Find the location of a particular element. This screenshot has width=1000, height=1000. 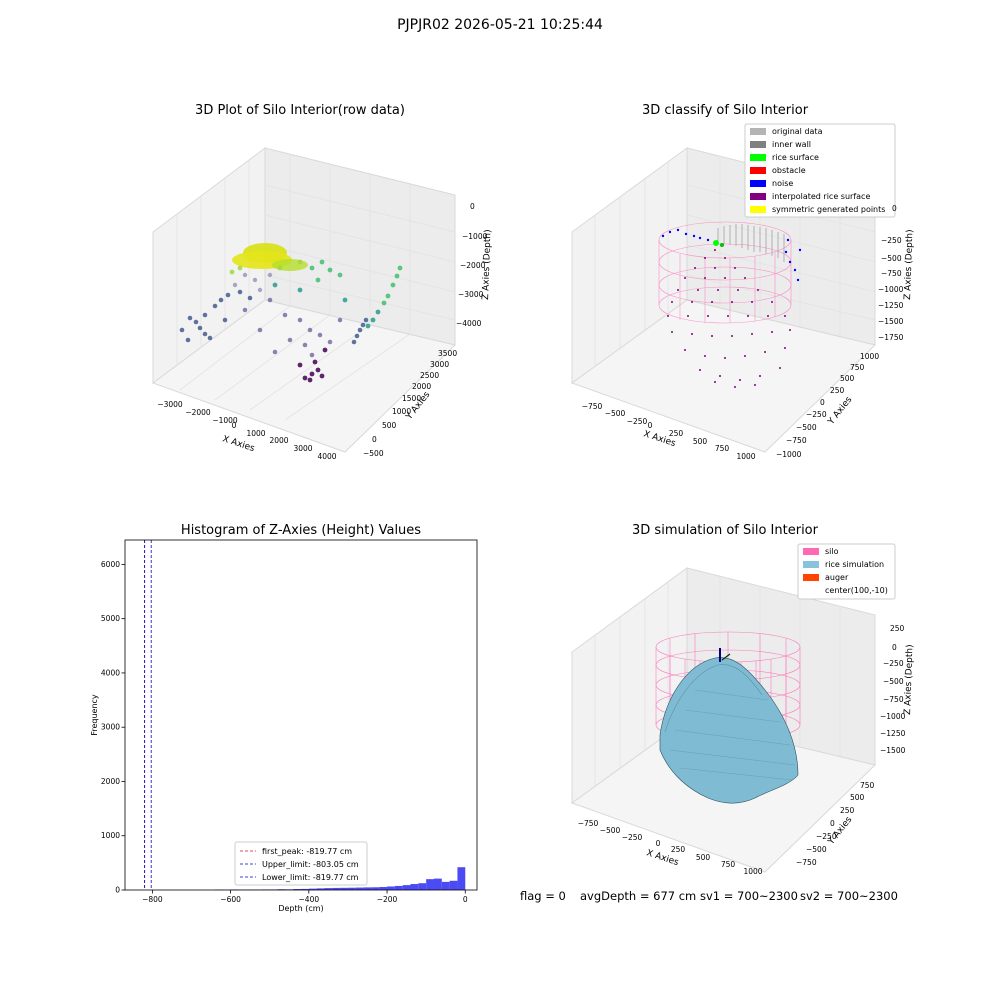

plot2-ylabel: Y Axies is located at coordinates (840, 411).